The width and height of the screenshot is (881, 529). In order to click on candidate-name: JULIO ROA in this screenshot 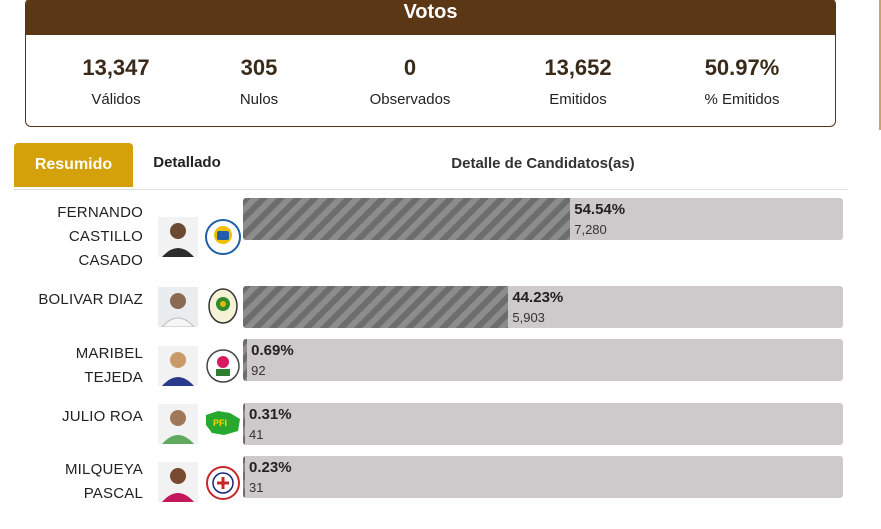, I will do `click(76, 417)`.